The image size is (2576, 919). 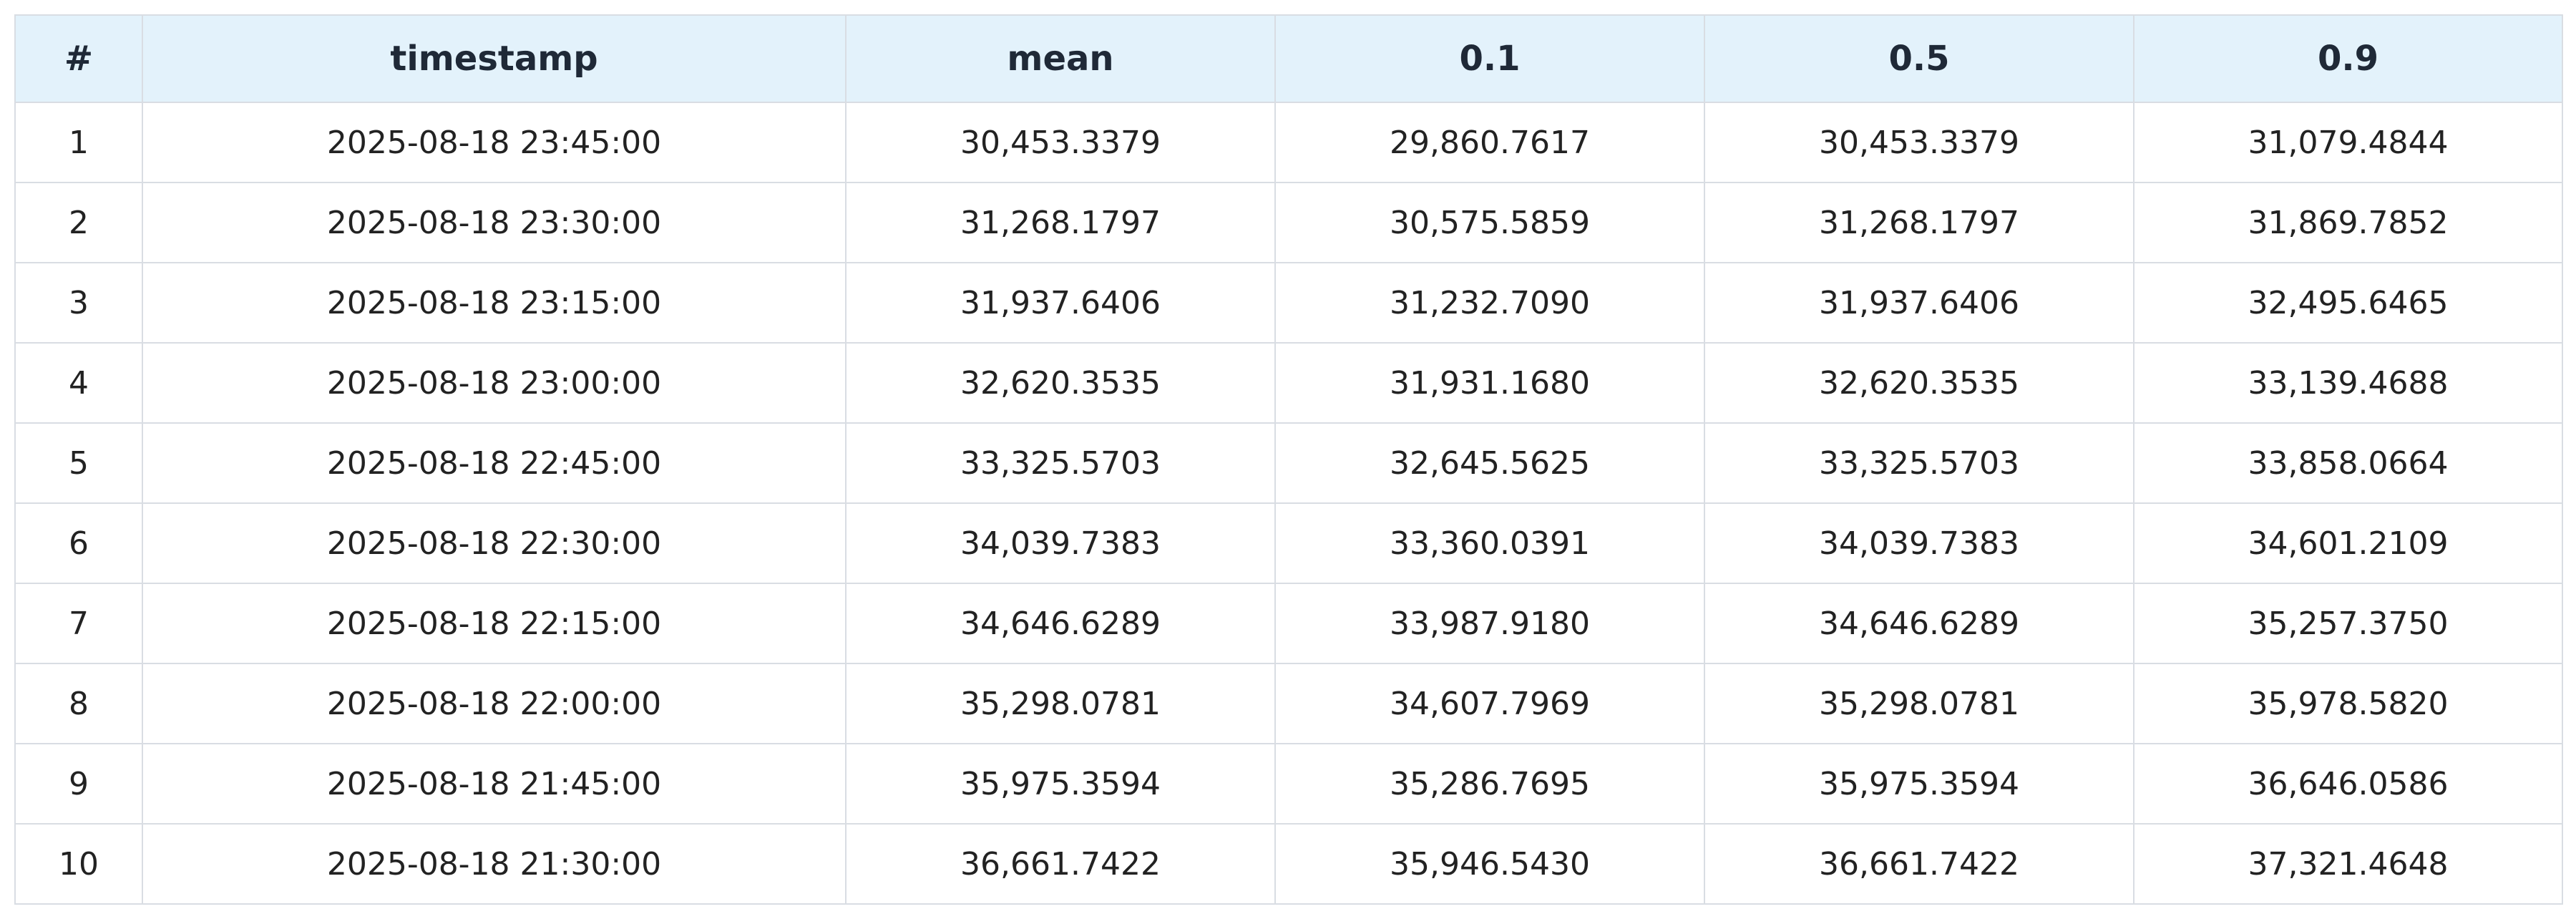 What do you see at coordinates (2348, 58) in the screenshot?
I see `column-header-quantile-0-9: 0.9` at bounding box center [2348, 58].